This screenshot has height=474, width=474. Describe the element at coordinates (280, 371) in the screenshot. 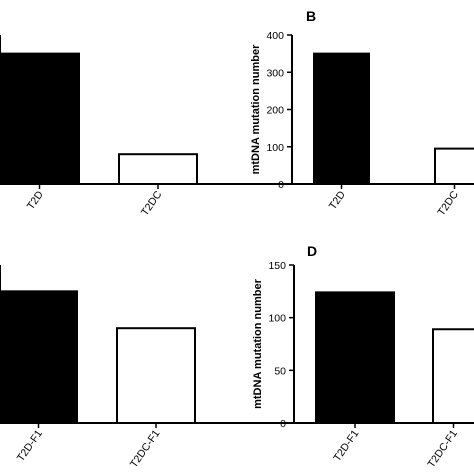

I see `y-tick-label: 50` at that location.